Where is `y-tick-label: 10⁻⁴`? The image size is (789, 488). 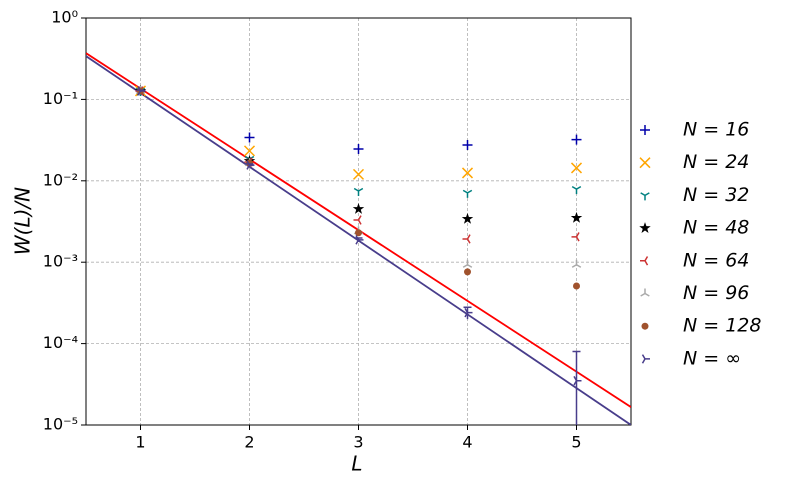 y-tick-label: 10⁻⁴ is located at coordinates (60, 342).